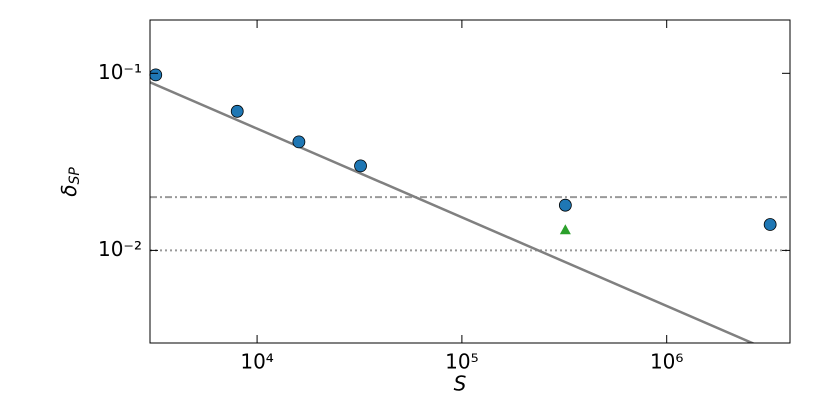 The height and width of the screenshot is (419, 830). What do you see at coordinates (69, 191) in the screenshot?
I see `y-label-symbol: δ` at bounding box center [69, 191].